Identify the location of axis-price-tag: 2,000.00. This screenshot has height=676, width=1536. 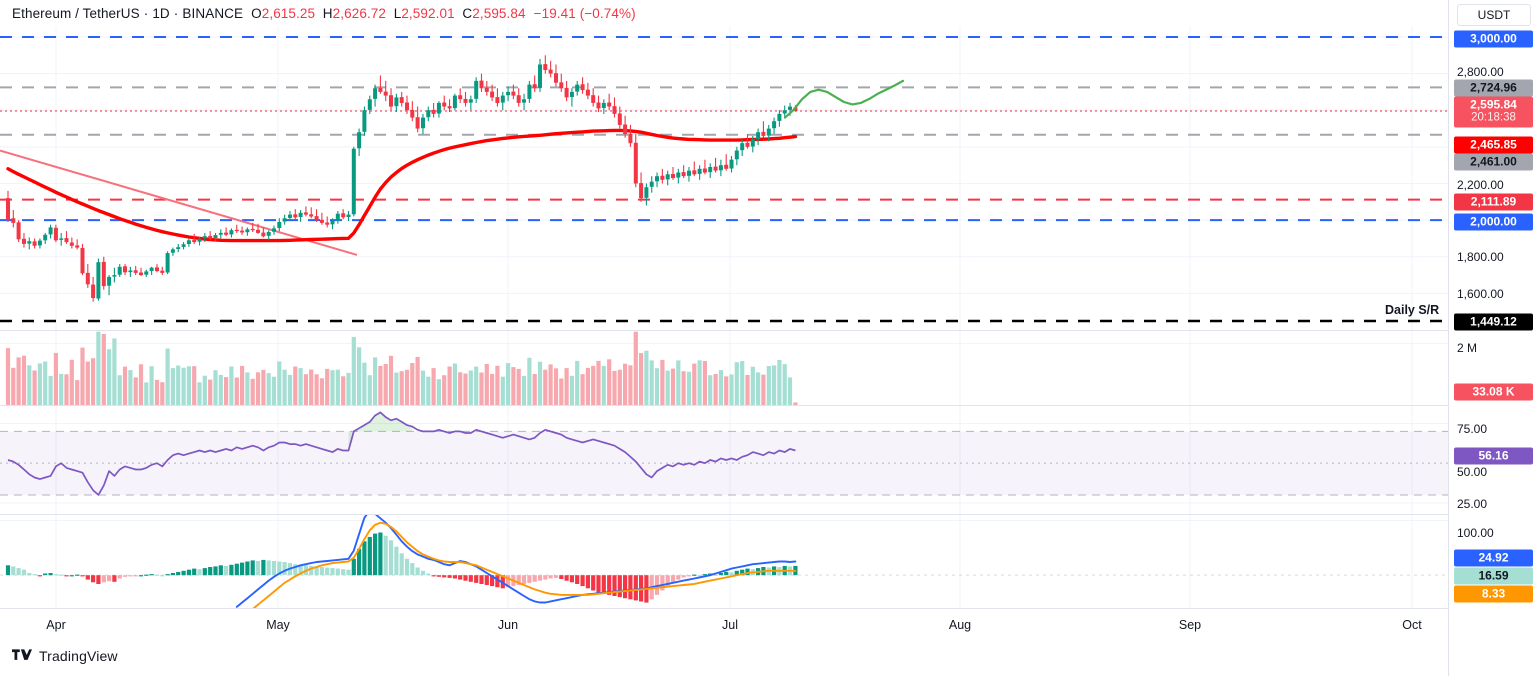
(1493, 222).